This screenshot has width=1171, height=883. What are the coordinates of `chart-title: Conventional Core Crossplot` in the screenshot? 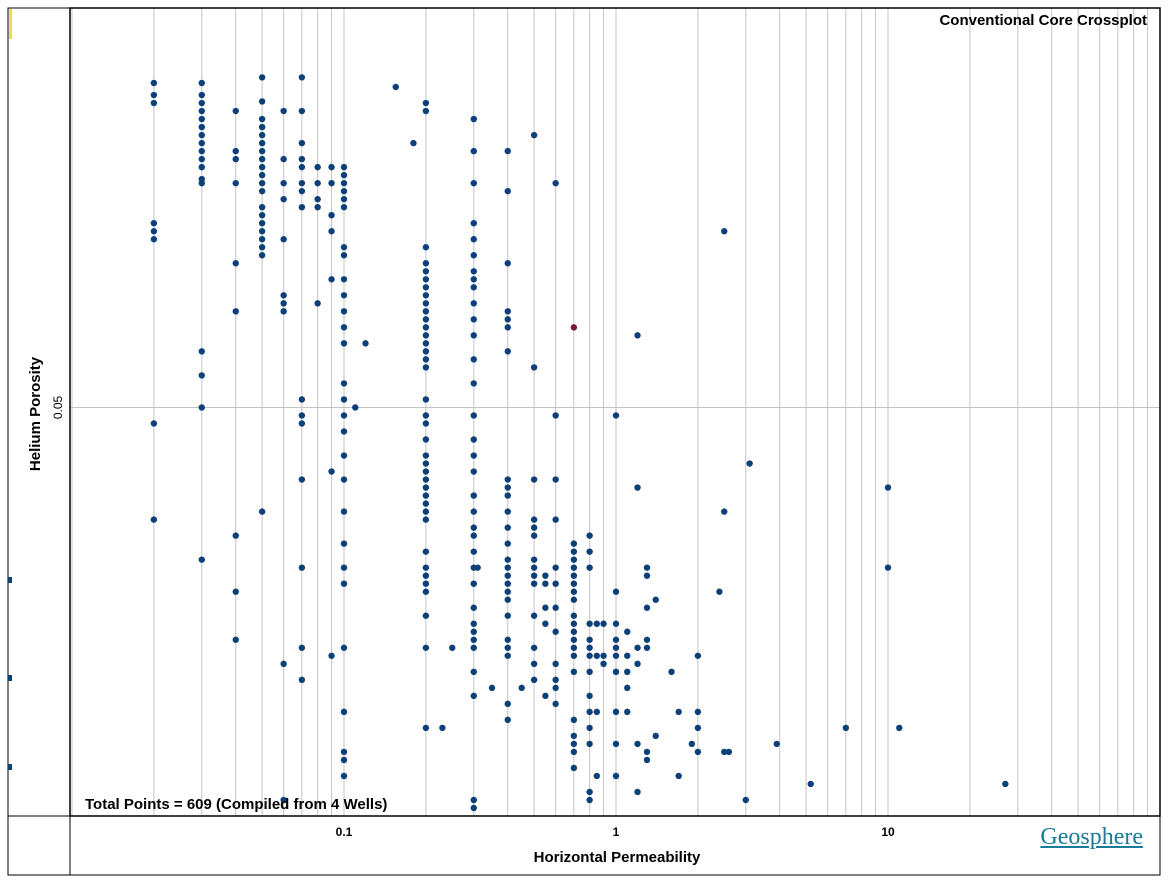 It's located at (1043, 20).